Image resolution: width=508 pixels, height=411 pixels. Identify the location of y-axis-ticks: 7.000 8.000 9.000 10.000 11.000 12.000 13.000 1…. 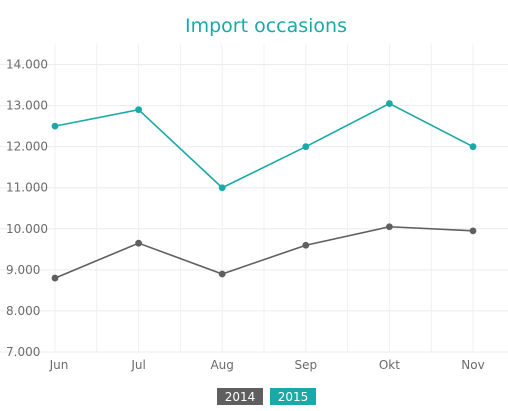
(27, 208).